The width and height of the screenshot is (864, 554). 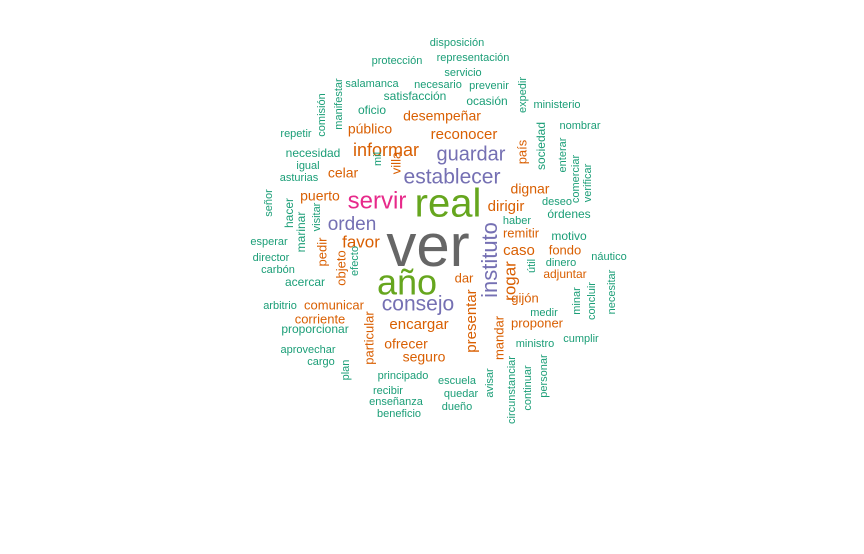 What do you see at coordinates (269, 242) in the screenshot?
I see `word-59: esperar` at bounding box center [269, 242].